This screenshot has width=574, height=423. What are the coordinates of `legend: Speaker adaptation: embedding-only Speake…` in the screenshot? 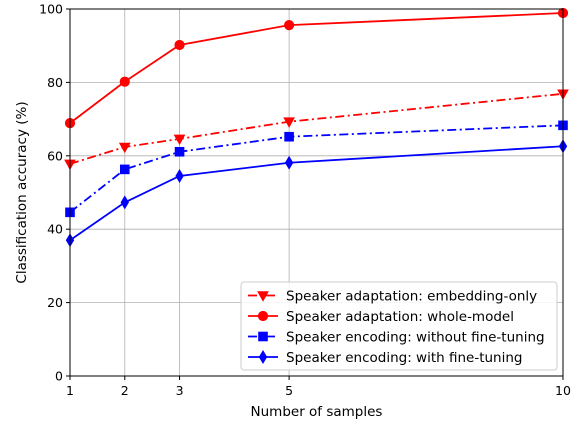 It's located at (399, 326).